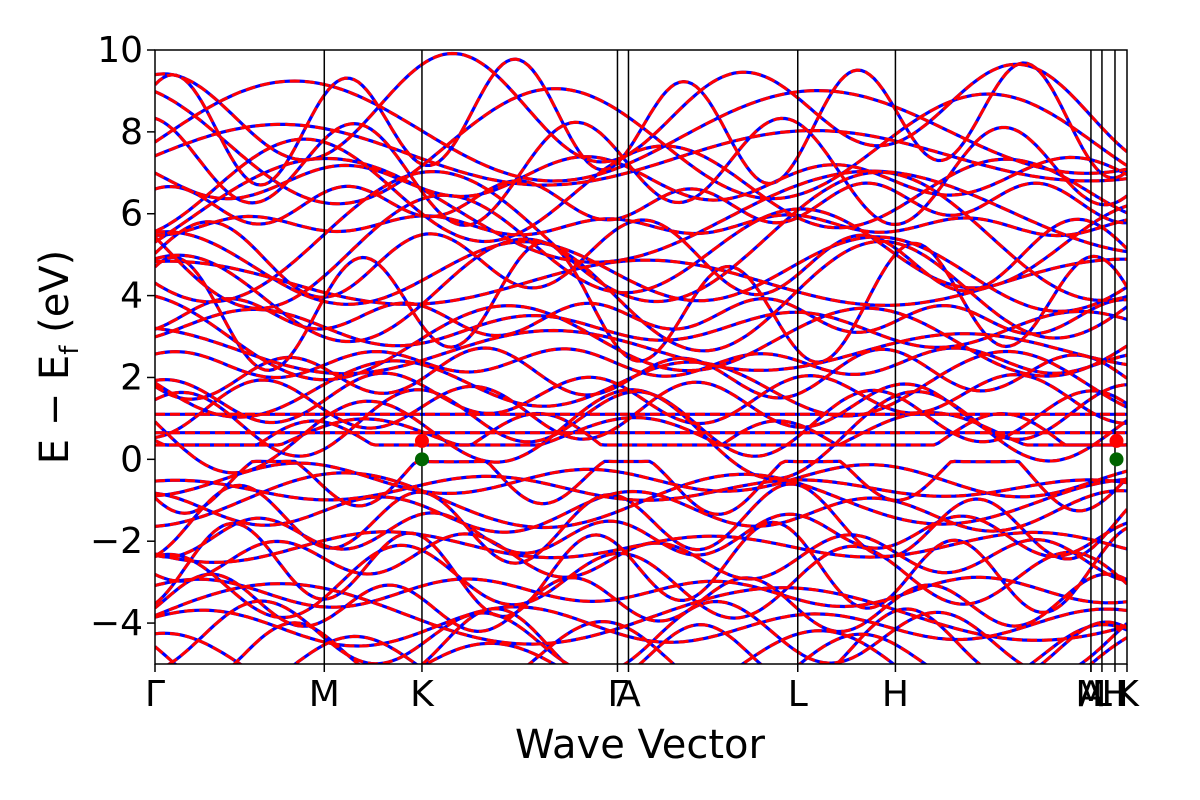 Image resolution: width=1200 pixels, height=800 pixels. I want to click on marker-layer, so click(769, 450).